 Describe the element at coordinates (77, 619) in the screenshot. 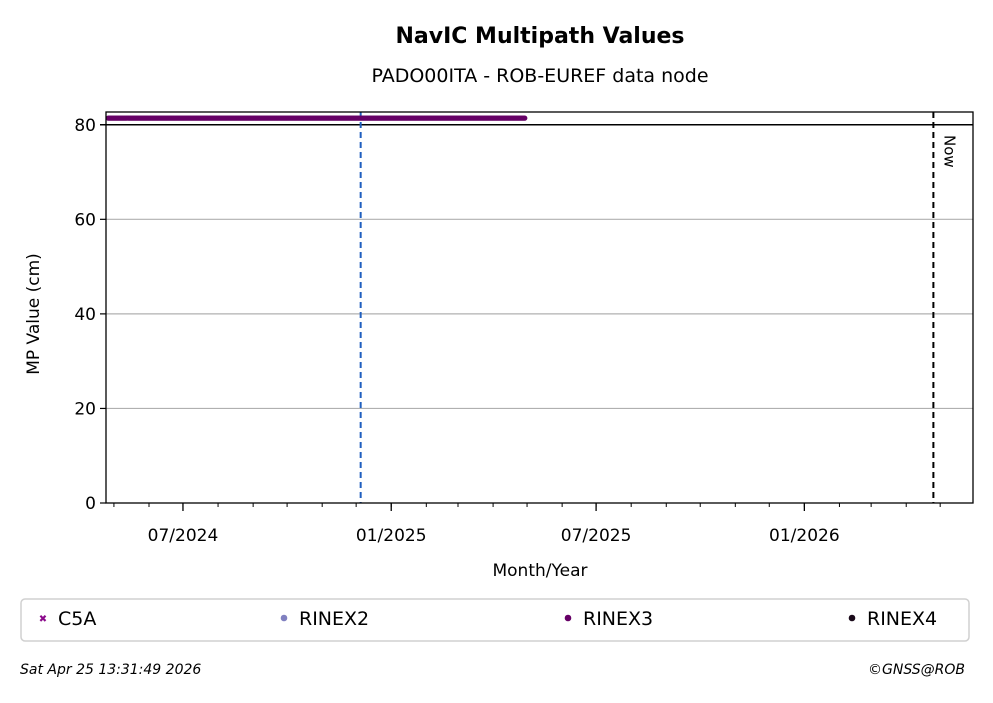

I see `legend-label-c5a: C5A` at that location.